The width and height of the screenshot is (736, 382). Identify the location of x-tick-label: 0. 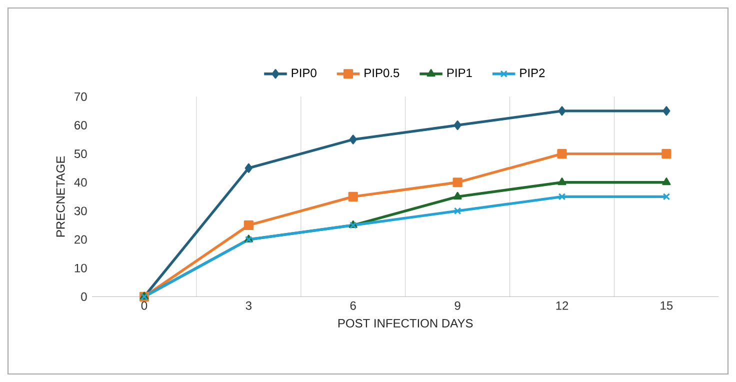
(144, 305).